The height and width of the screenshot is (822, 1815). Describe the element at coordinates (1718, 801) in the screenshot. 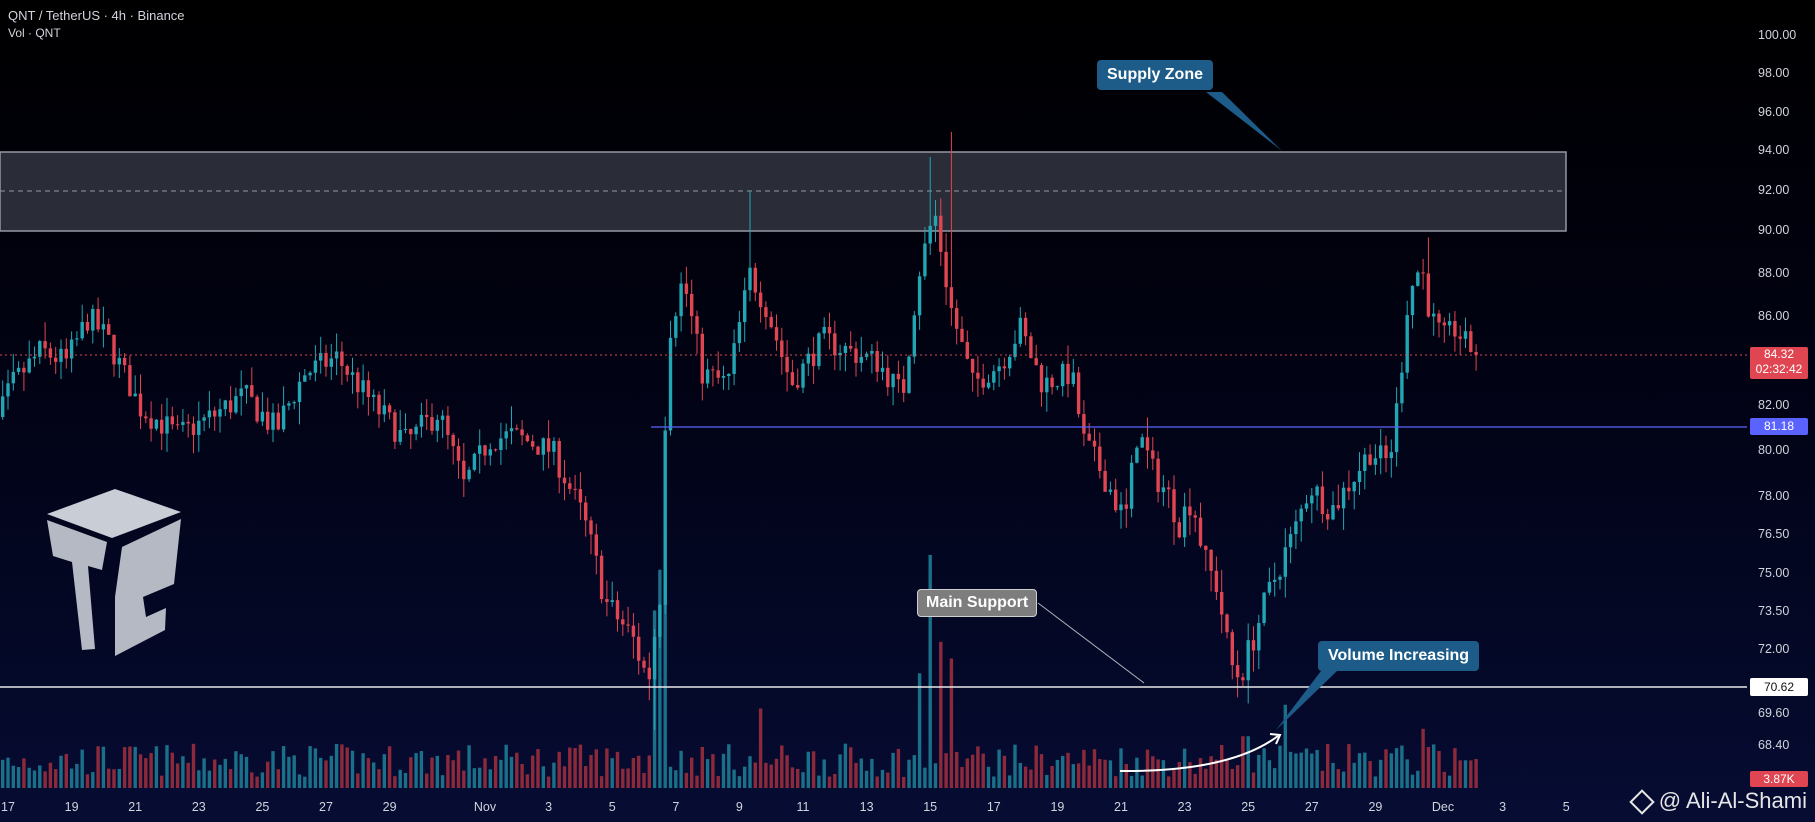

I see `author-watermark: @ Ali-Al-Shami` at that location.